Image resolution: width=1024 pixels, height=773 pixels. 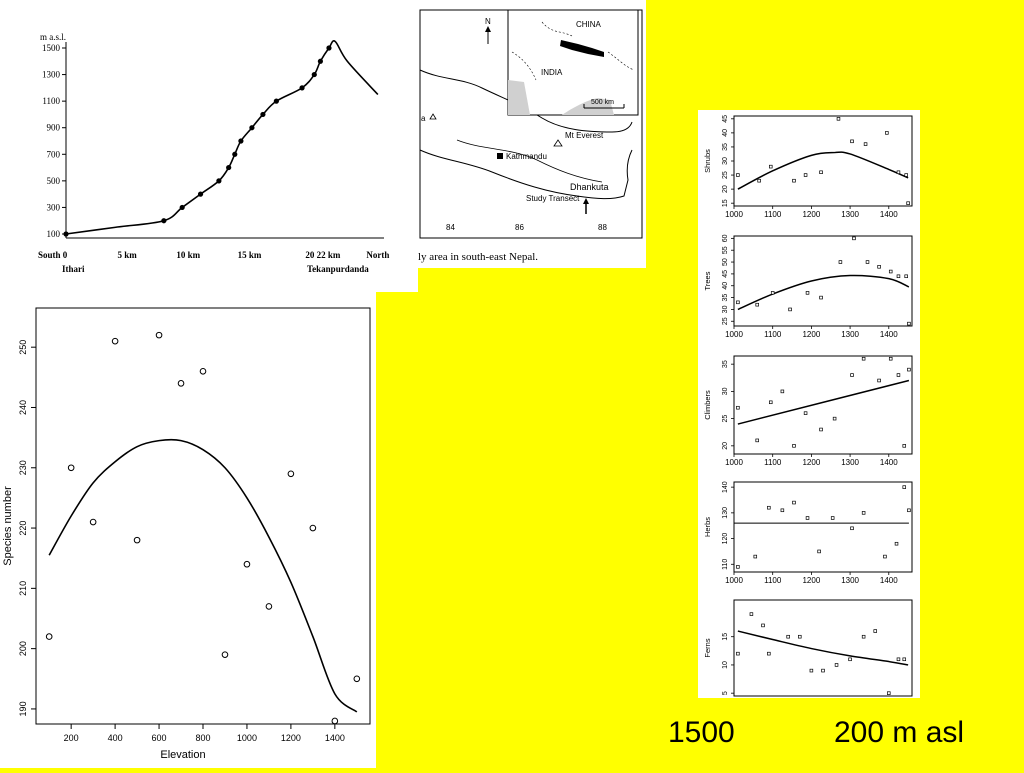 I want to click on nepal-border-south, so click(x=526, y=174).